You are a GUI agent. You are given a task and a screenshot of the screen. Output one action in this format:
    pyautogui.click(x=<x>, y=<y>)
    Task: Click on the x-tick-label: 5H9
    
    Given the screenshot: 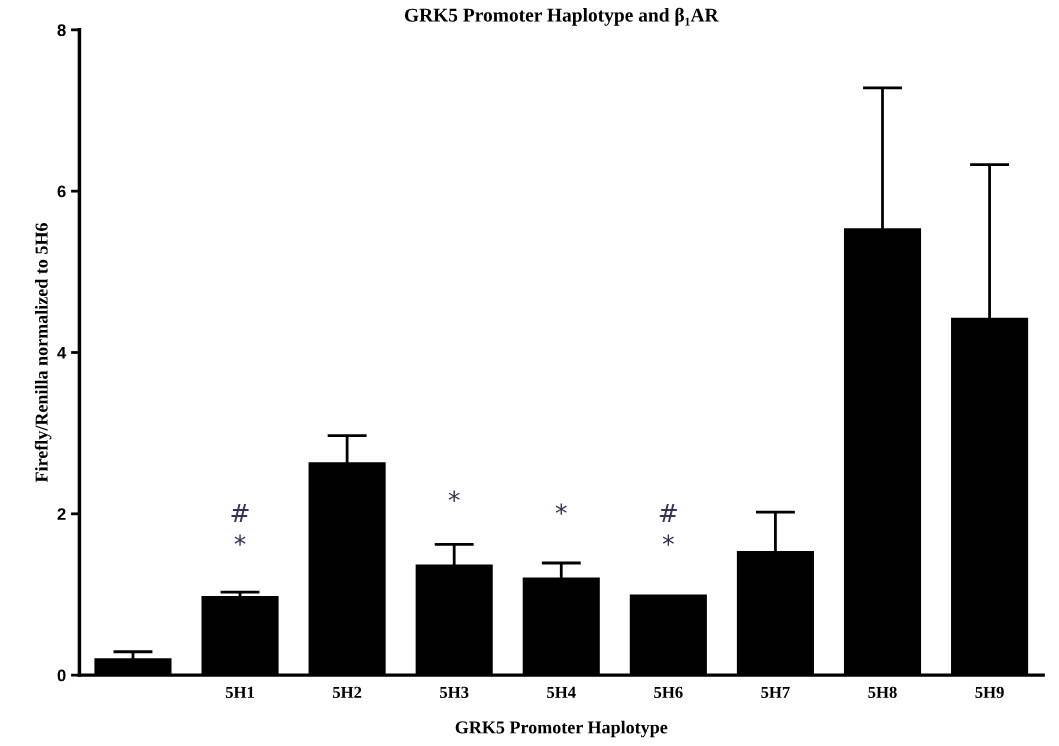 What is the action you would take?
    pyautogui.click(x=989, y=692)
    